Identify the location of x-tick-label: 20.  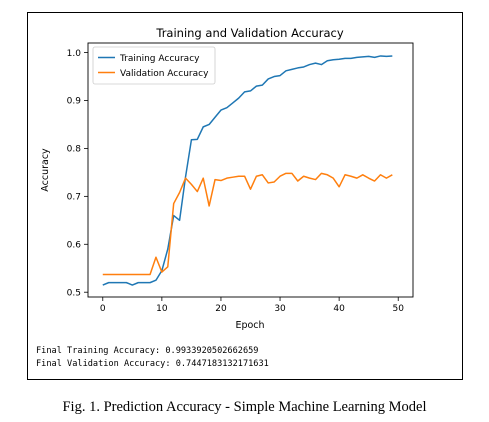
(221, 309).